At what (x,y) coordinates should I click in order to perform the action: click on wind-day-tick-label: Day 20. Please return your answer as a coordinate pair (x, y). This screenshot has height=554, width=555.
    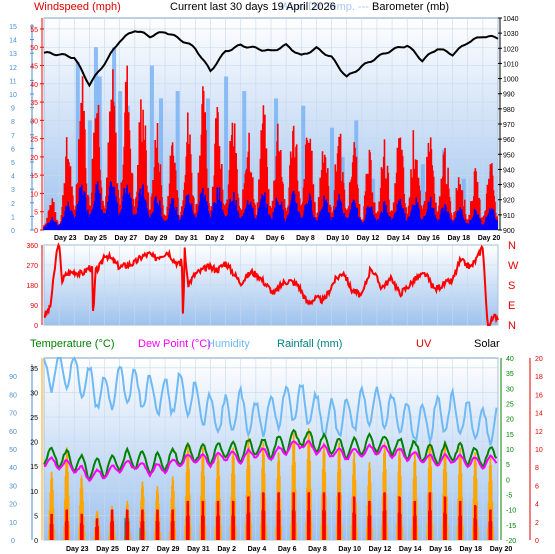
    Looking at the image, I should click on (489, 238).